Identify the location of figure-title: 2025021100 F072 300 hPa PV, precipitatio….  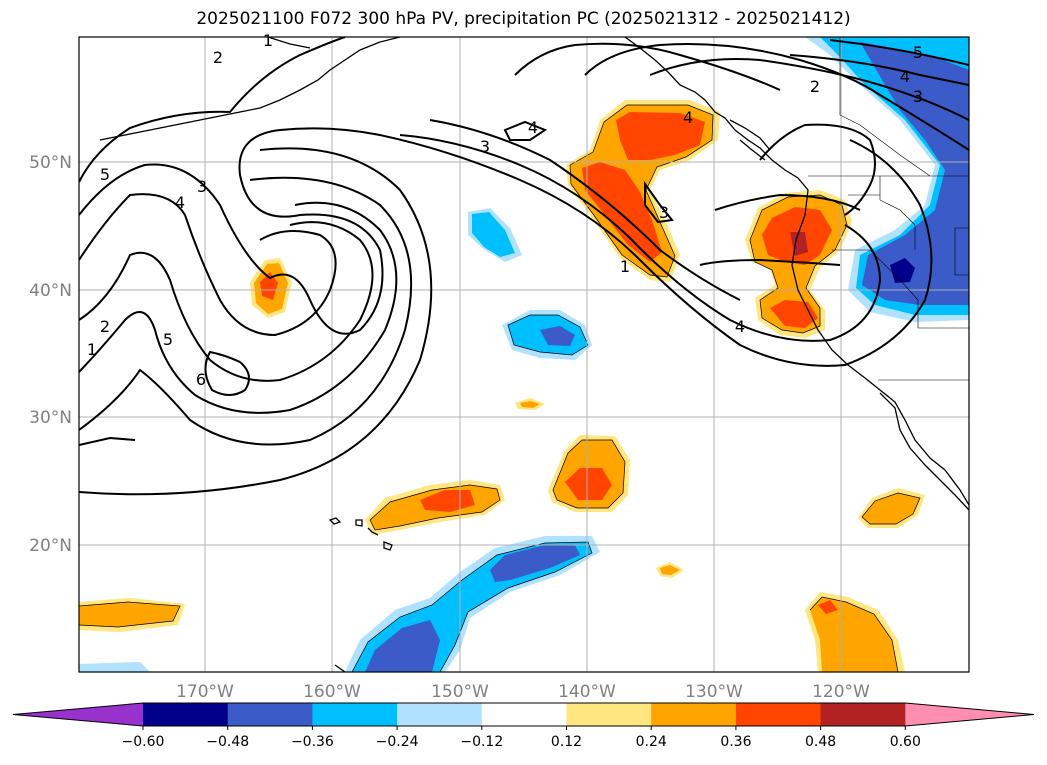
(523, 19).